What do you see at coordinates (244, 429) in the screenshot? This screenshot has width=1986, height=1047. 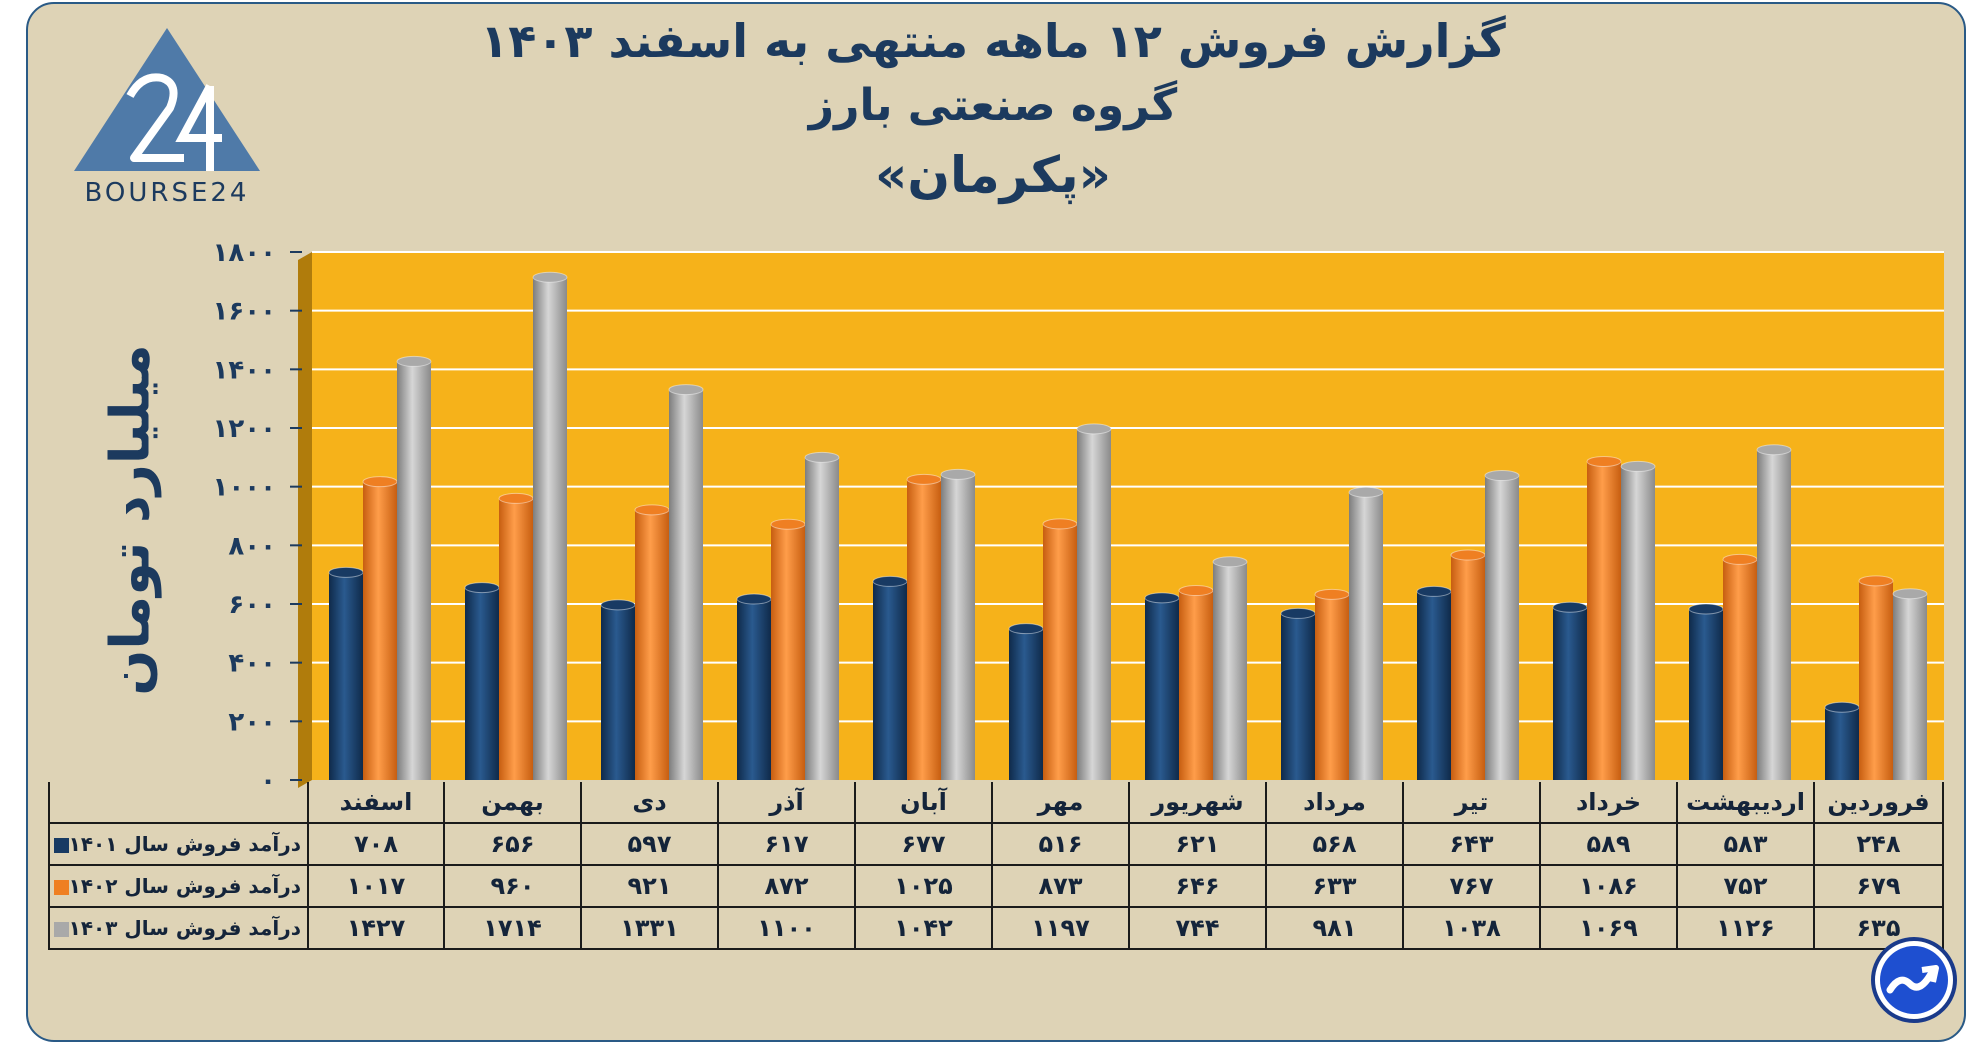 I see `y-tick-label: ۱۲۰۰` at bounding box center [244, 429].